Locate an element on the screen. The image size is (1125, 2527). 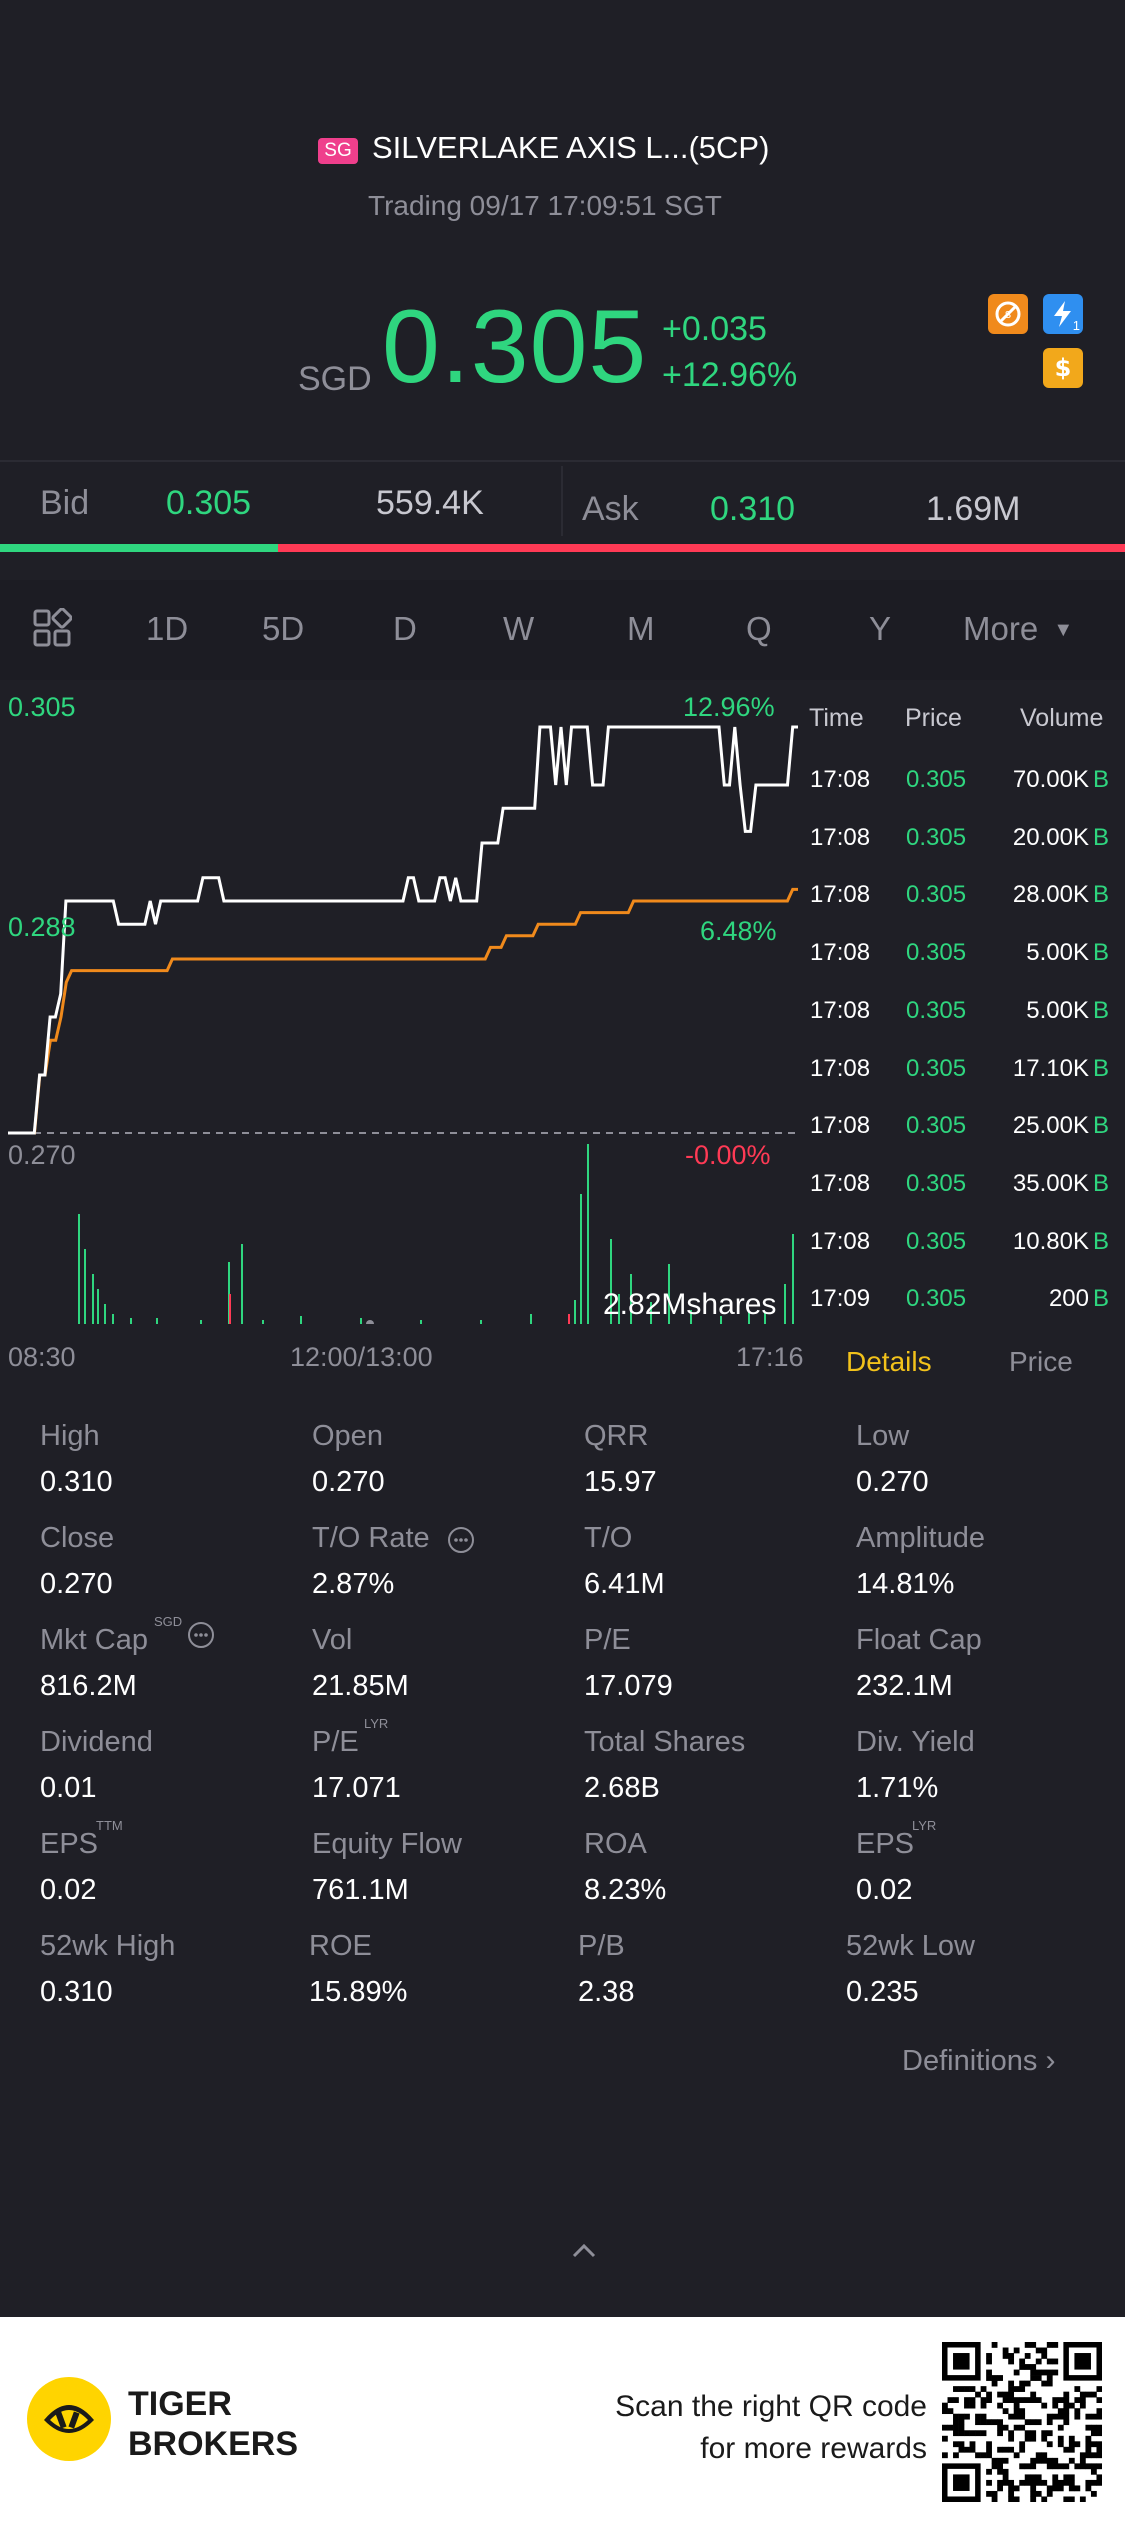
flash-icon: 1 is located at coordinates (1063, 314).